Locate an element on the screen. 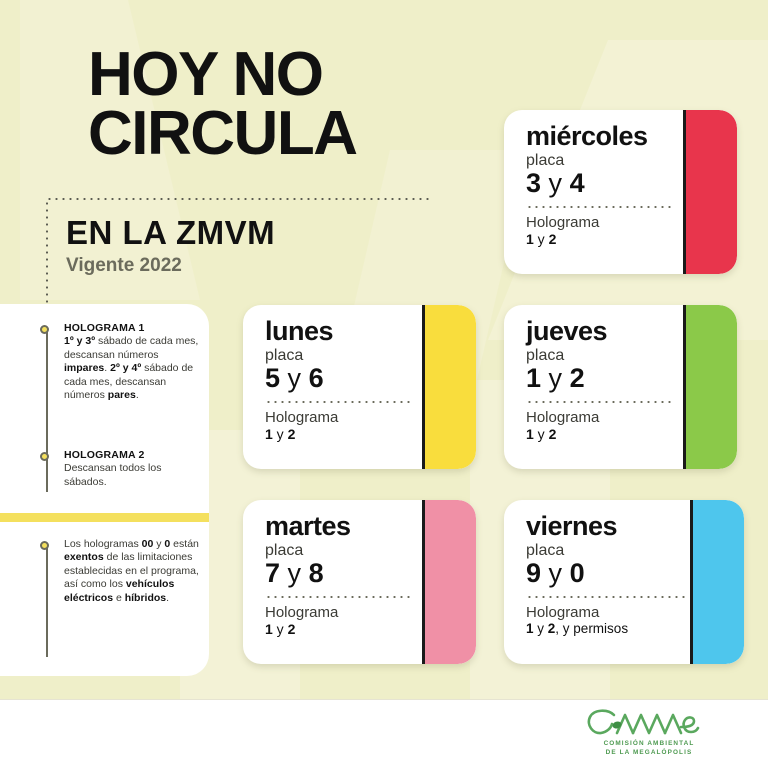  day-card-lunes: lunes placa 5 y 6 Holograma 1 y 2 is located at coordinates (359, 387).